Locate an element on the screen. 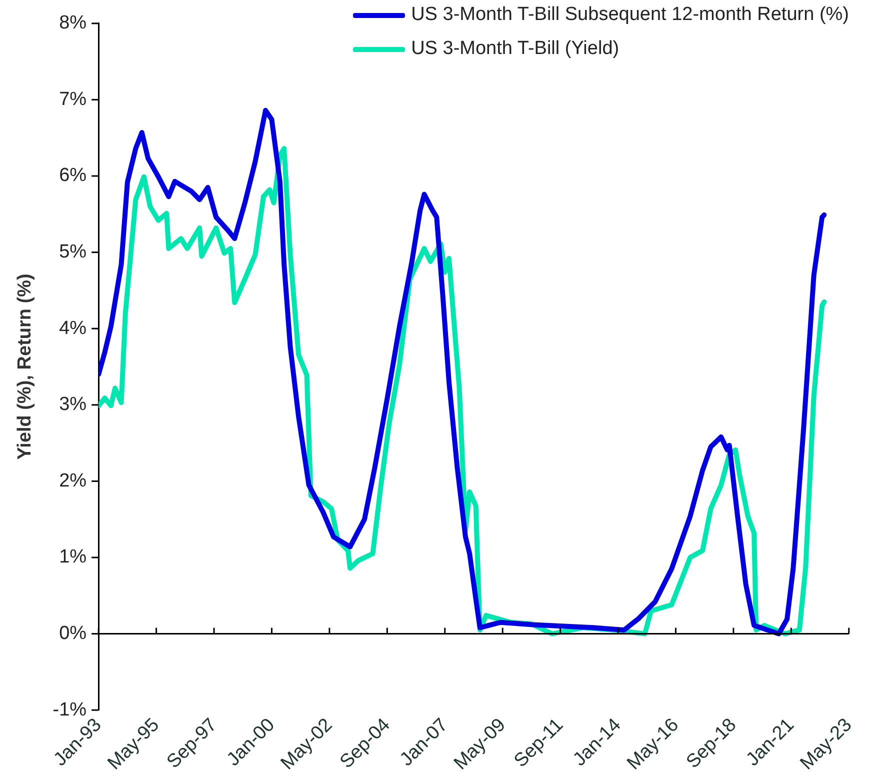 The height and width of the screenshot is (779, 869). y-tick-label: 6% is located at coordinates (73, 175).